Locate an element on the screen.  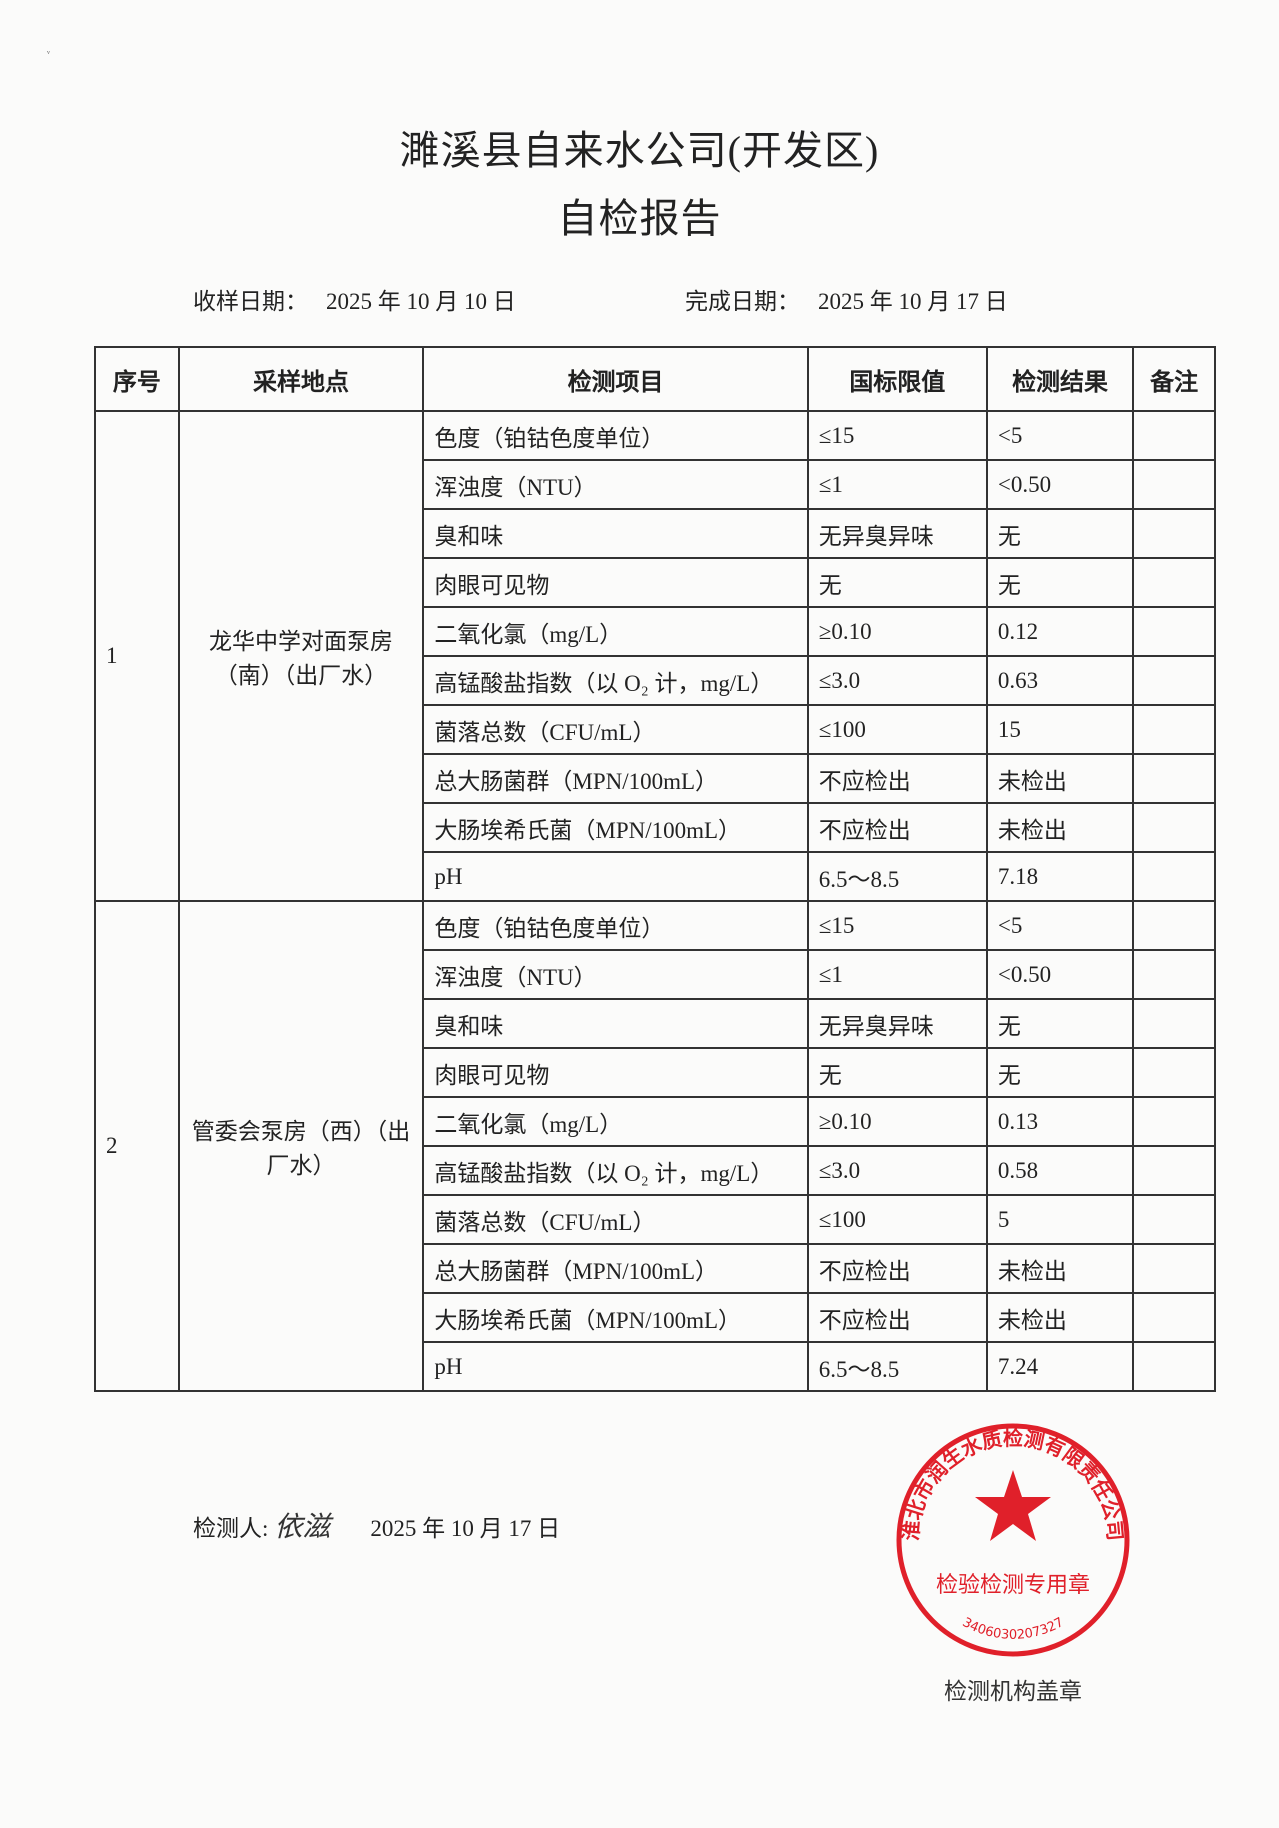
sample-date-line: 收样日期： 2025 年 10 月 10 日 is located at coordinates (354, 299).